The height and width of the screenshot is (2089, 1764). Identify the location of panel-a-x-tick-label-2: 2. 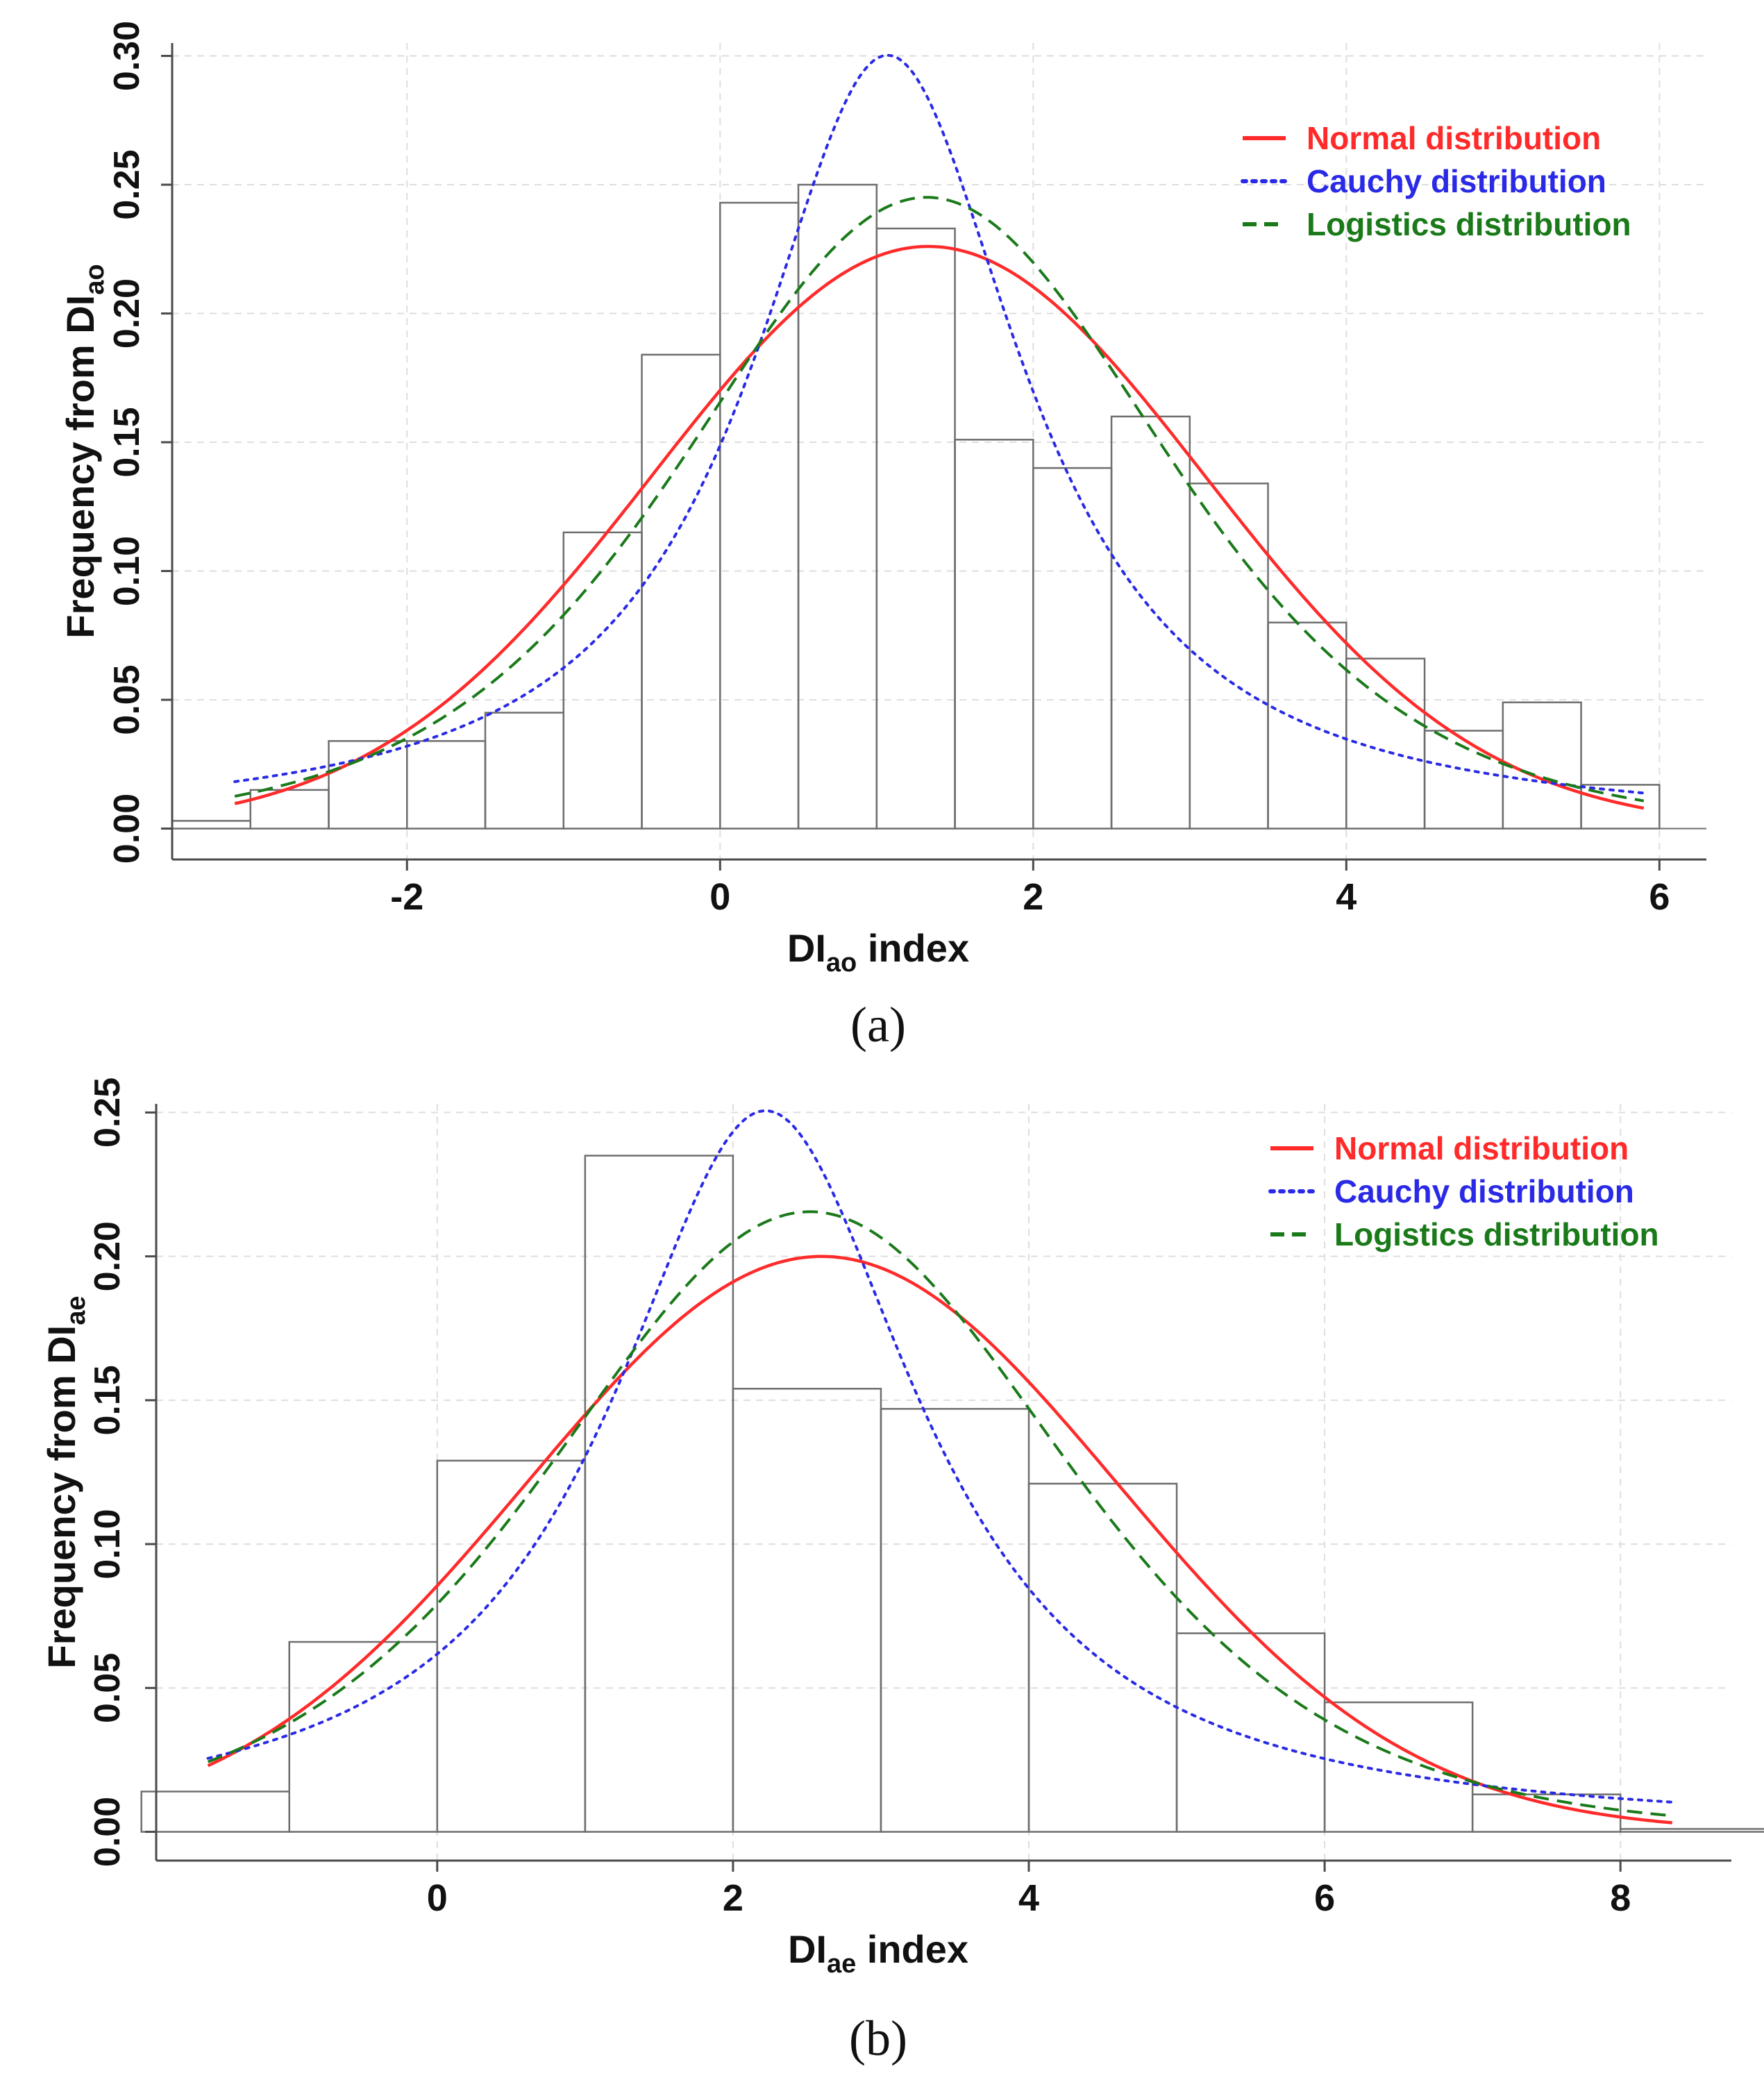
(1033, 897).